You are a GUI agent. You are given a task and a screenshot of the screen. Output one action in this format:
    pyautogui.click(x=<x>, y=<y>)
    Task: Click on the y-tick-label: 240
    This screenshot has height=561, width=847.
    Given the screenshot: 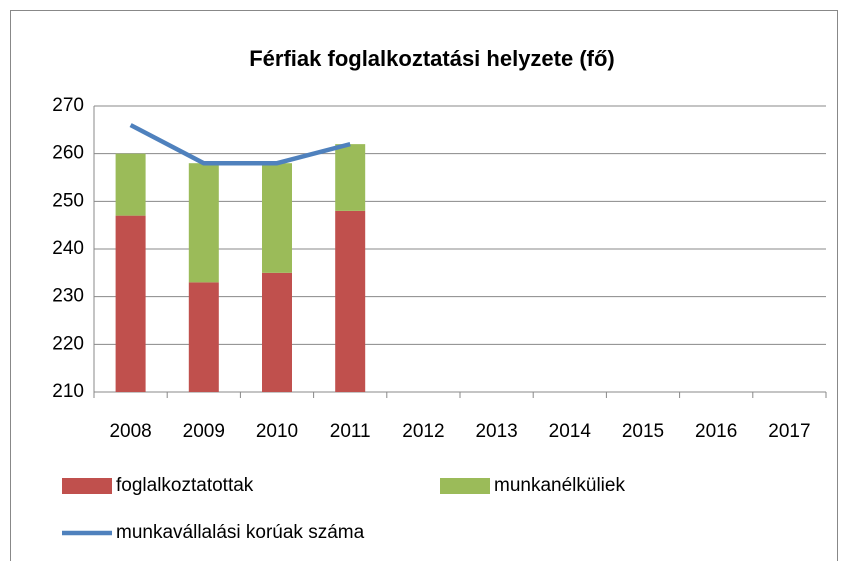 What is the action you would take?
    pyautogui.click(x=68, y=248)
    